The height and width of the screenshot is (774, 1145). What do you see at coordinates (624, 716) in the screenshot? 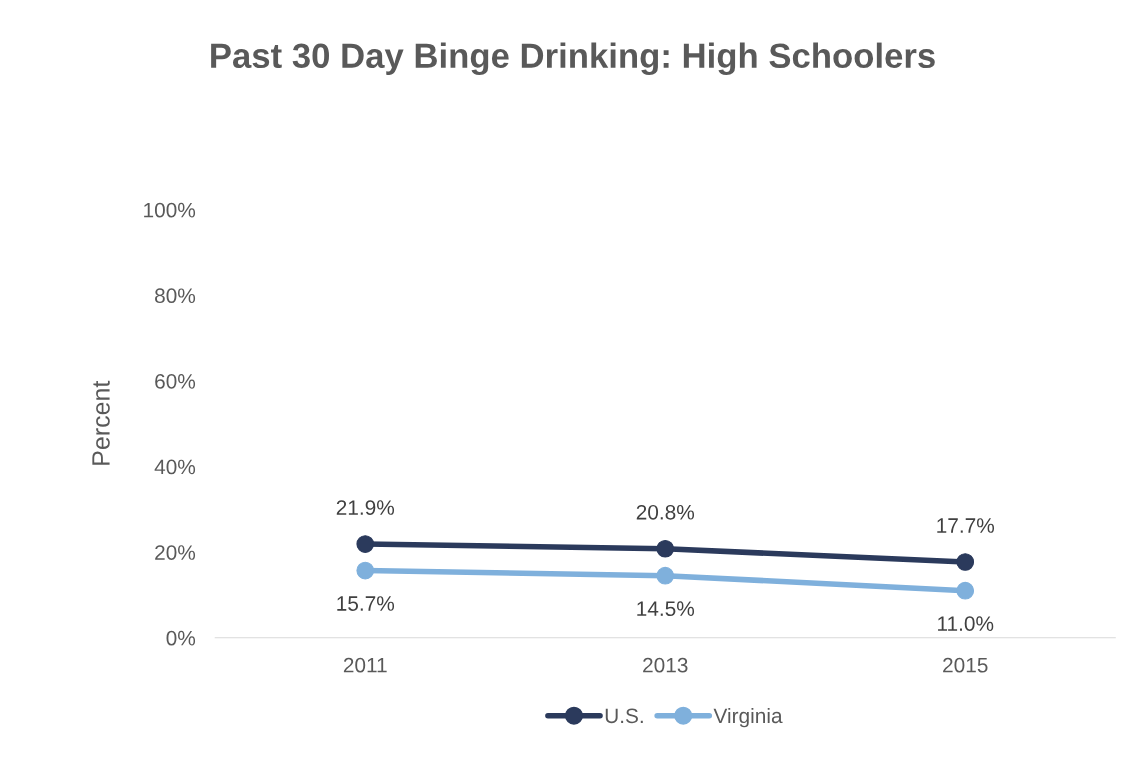
I see `legend-label: U.S.` at bounding box center [624, 716].